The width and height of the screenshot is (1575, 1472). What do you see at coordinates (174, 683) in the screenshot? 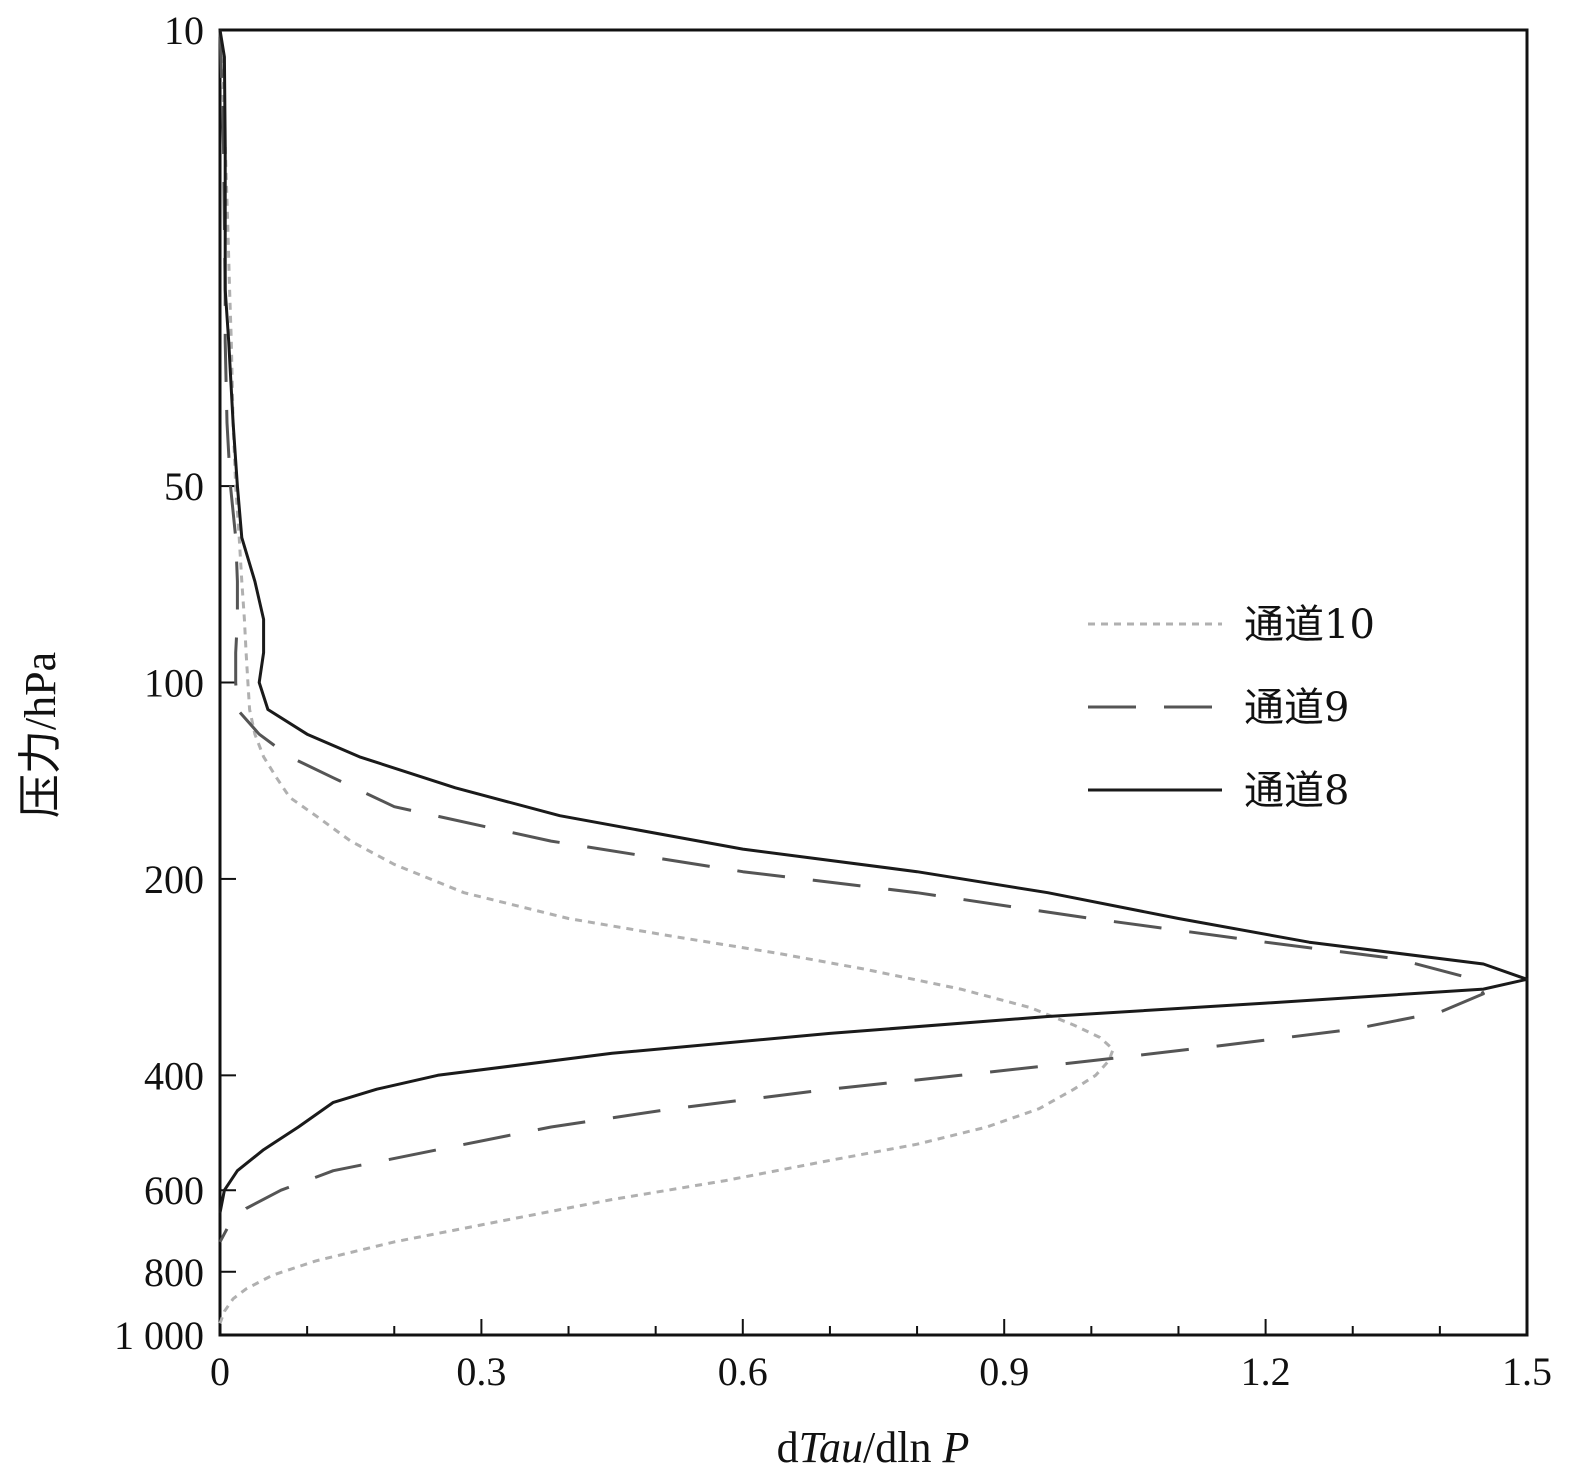
I see `y-tick-label: 100` at bounding box center [174, 683].